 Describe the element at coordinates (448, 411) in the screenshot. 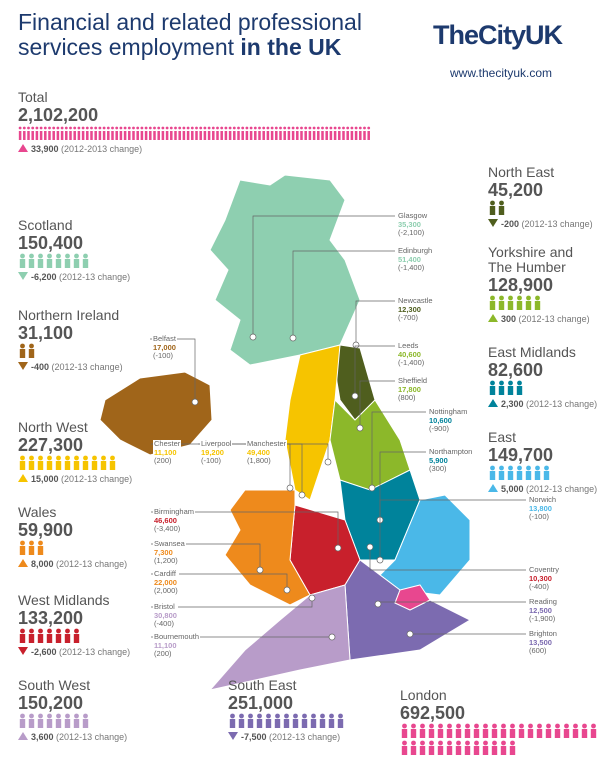

I see `city-name: Nottingham` at that location.